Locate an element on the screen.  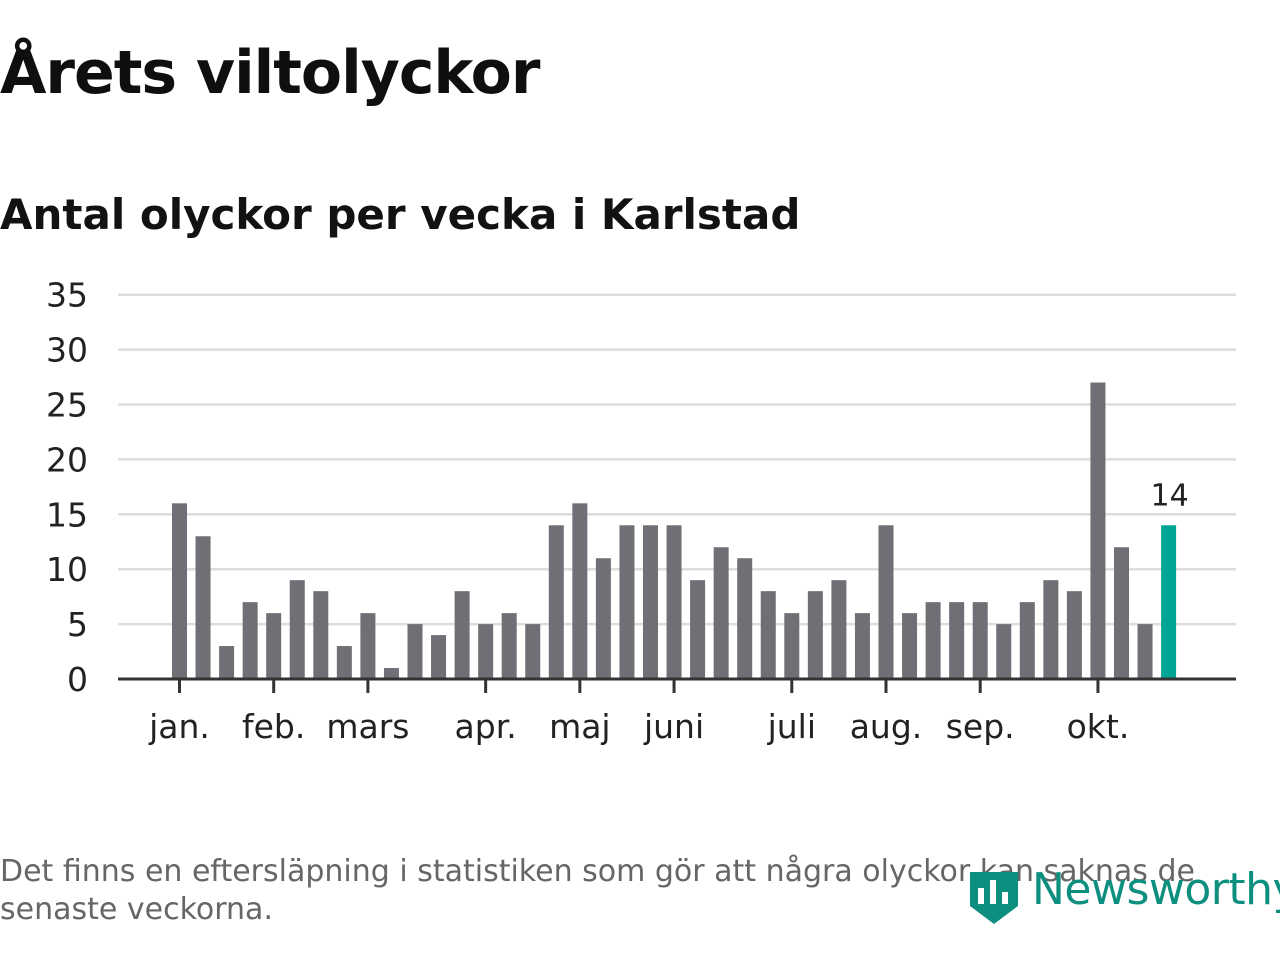
bar-highlight is located at coordinates (1169, 602).